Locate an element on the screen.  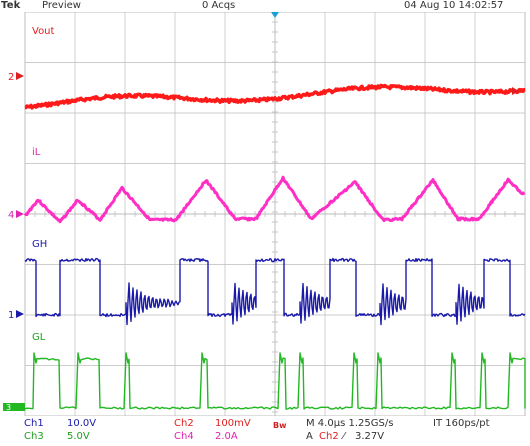
trigger-source: Ch2 is located at coordinates (329, 436).